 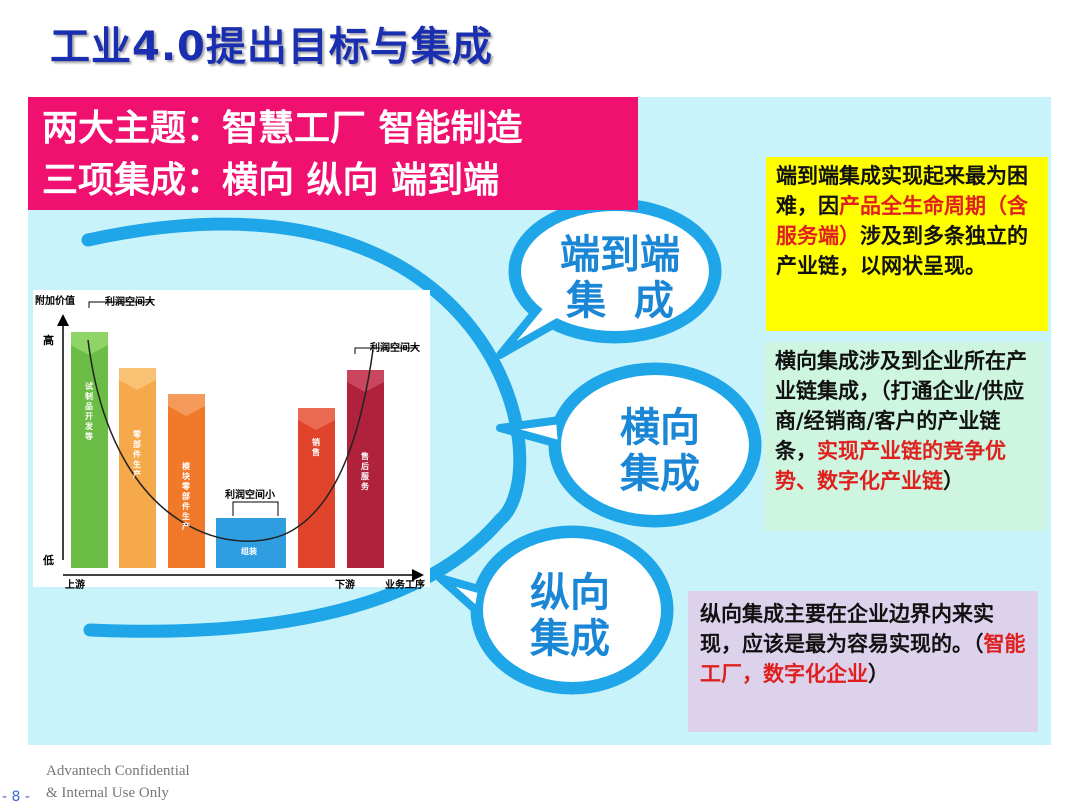 I want to click on chart-profit-small: 利润空间小, so click(x=250, y=495).